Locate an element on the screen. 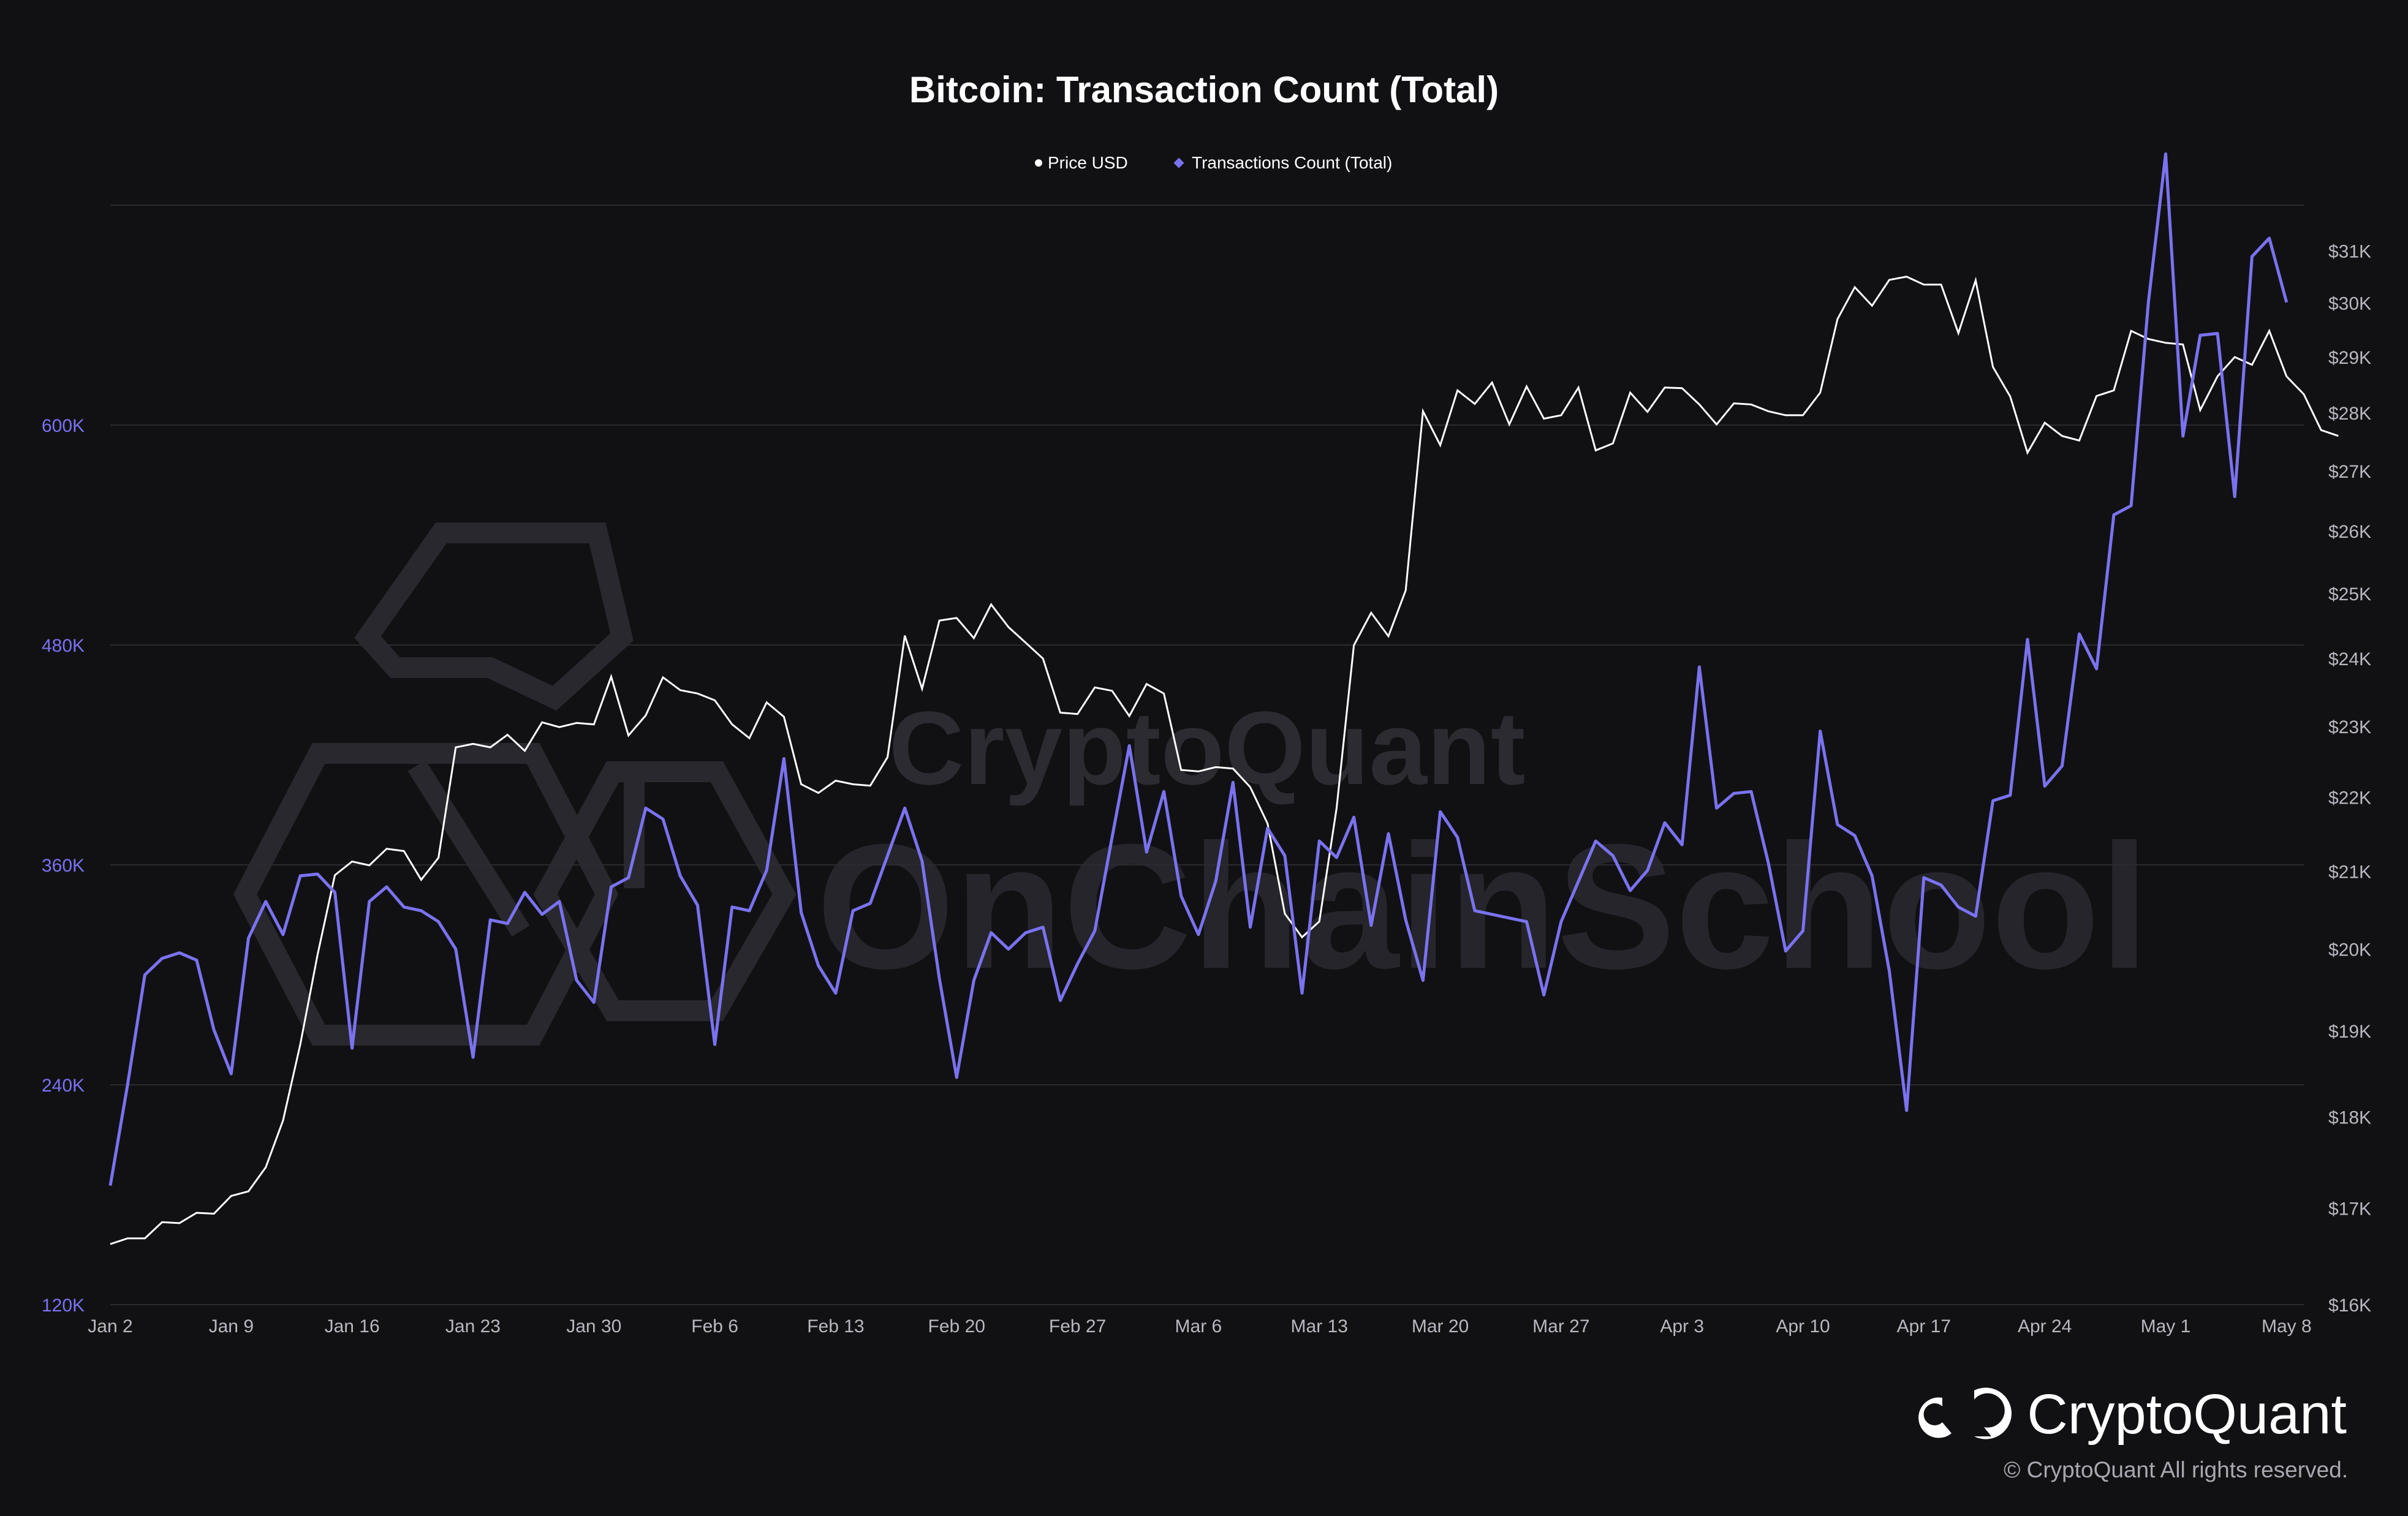 This screenshot has height=1516, width=2408. x-axis-tick-label: Mar 6 is located at coordinates (1198, 1326).